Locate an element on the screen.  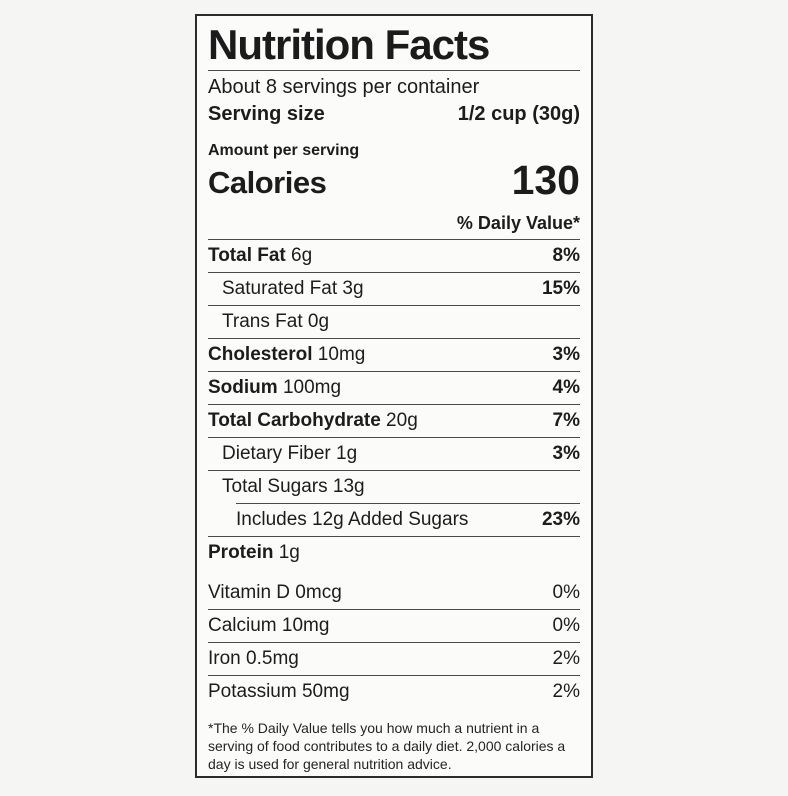
calories-value: 130 is located at coordinates (545, 180).